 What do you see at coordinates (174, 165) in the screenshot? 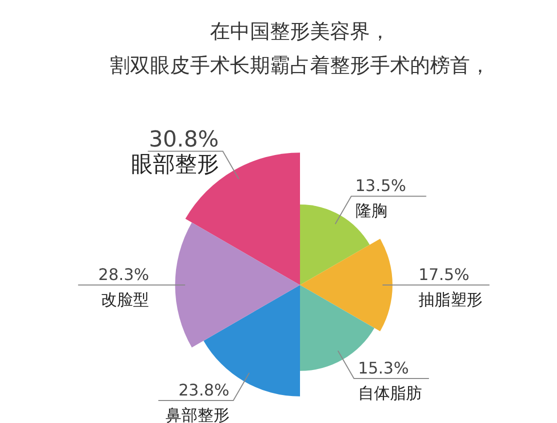
I see `category-label: 眼部整形` at bounding box center [174, 165].